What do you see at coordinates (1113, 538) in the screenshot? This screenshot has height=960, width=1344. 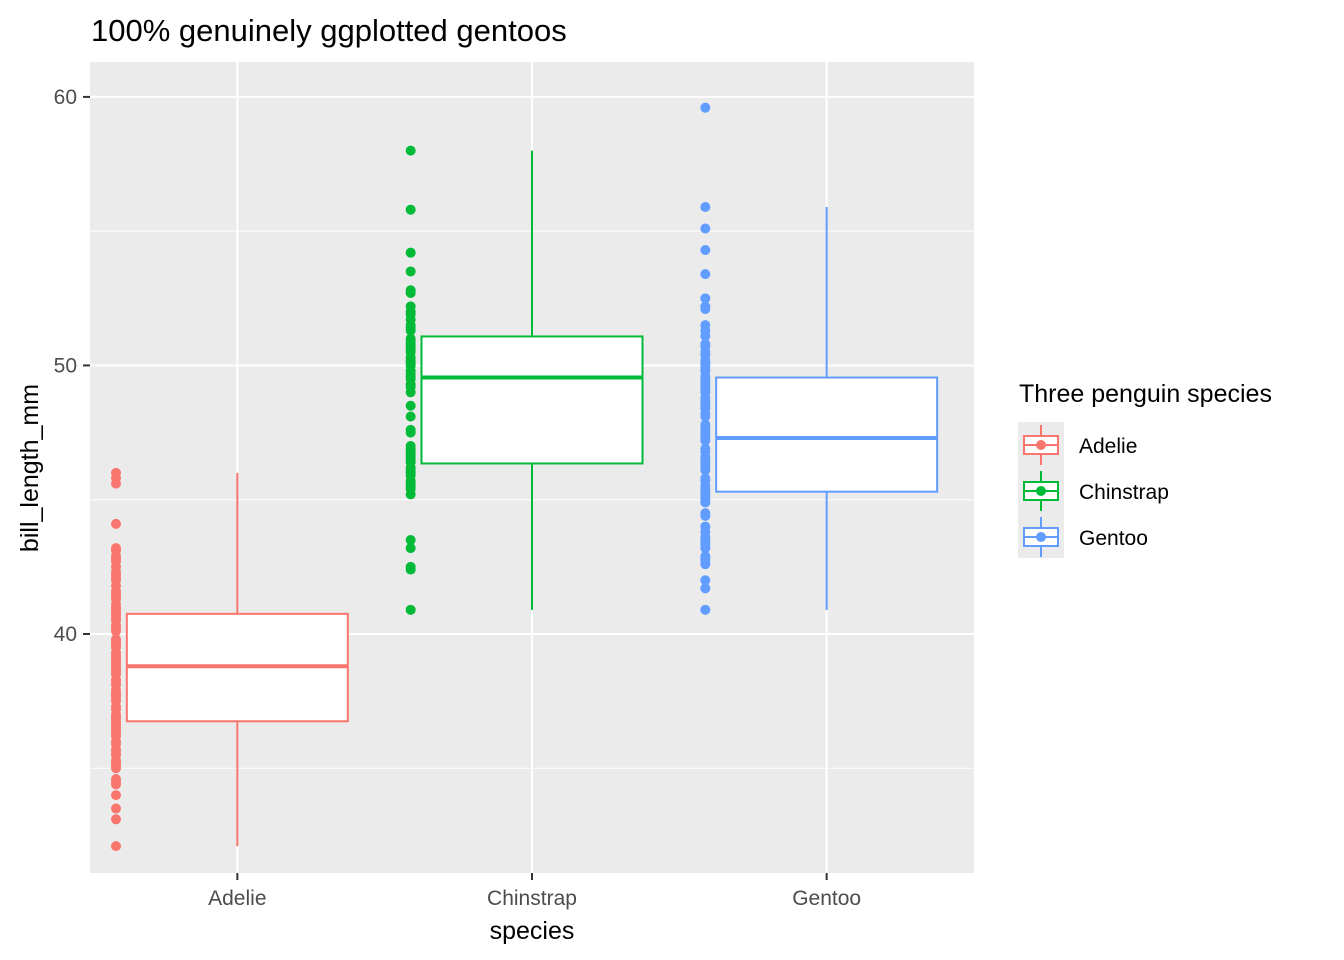 I see `legend-label: Gentoo` at bounding box center [1113, 538].